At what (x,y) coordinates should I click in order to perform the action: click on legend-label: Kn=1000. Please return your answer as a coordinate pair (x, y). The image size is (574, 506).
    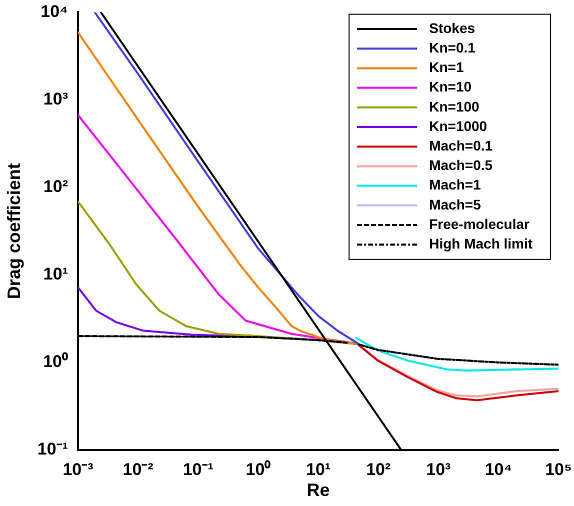
    Looking at the image, I should click on (458, 126).